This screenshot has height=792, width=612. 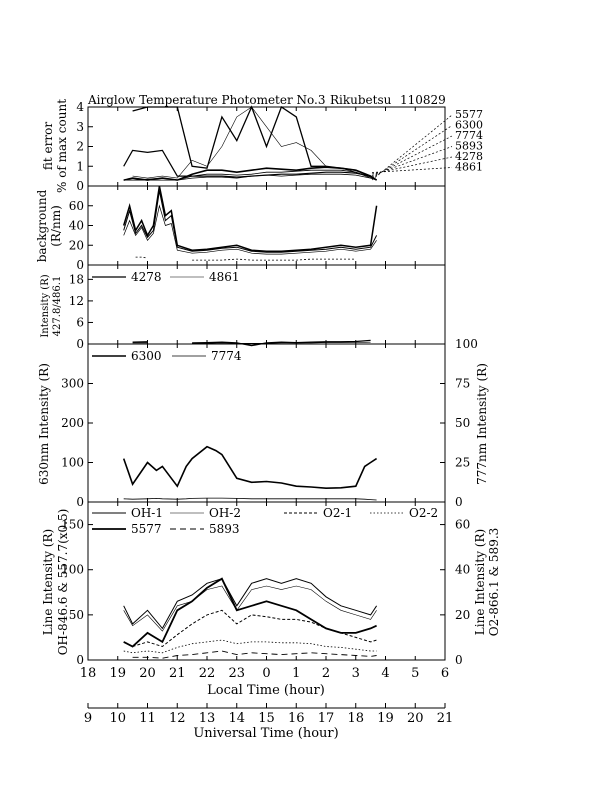 I want to click on local-time-tick-label: 1, so click(x=296, y=673).